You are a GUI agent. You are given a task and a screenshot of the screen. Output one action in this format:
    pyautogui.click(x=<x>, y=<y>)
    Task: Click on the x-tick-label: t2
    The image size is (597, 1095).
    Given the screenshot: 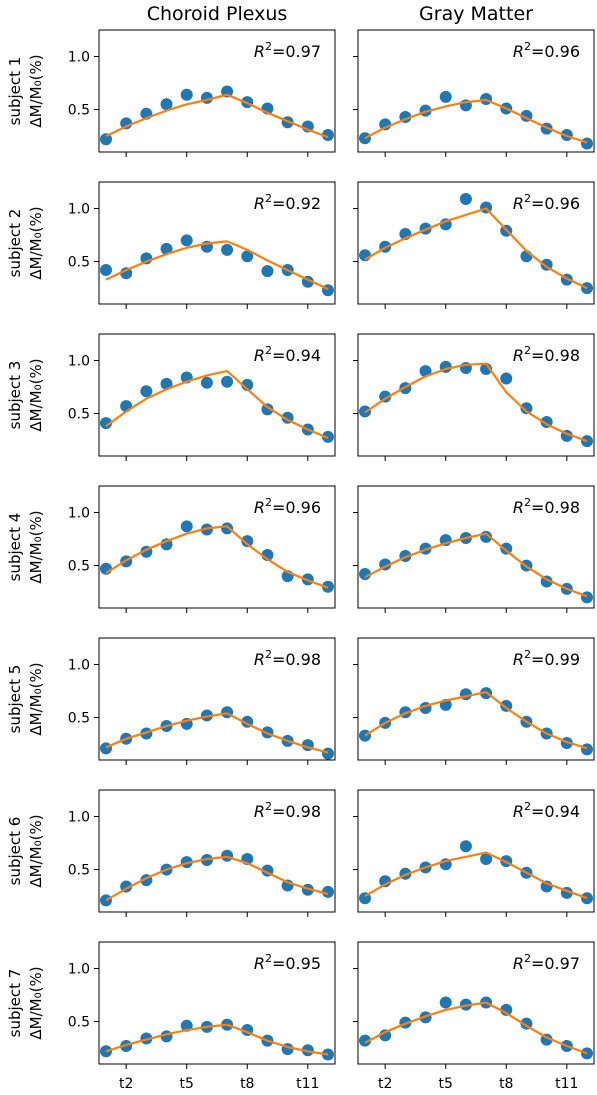 What is the action you would take?
    pyautogui.click(x=126, y=1084)
    